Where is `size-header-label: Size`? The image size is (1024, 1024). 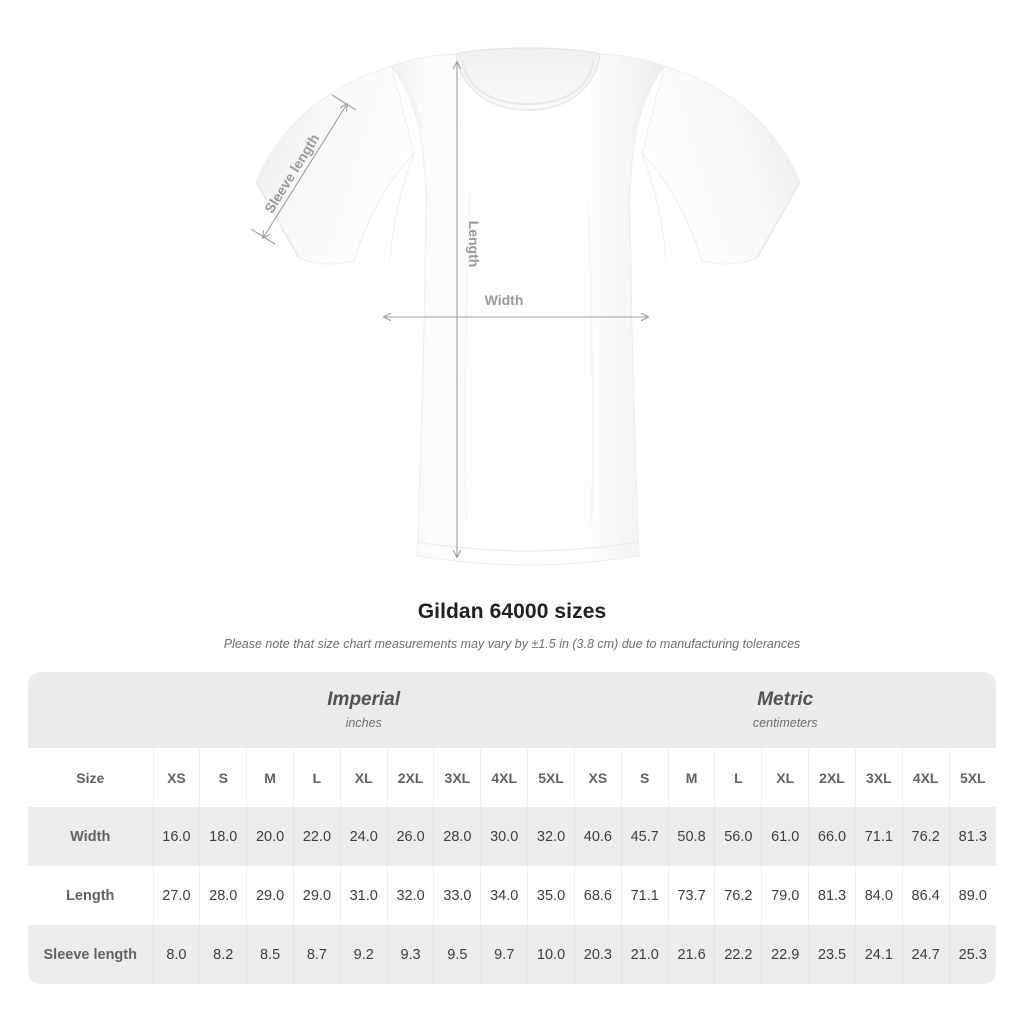
size-header-label: Size is located at coordinates (90, 777).